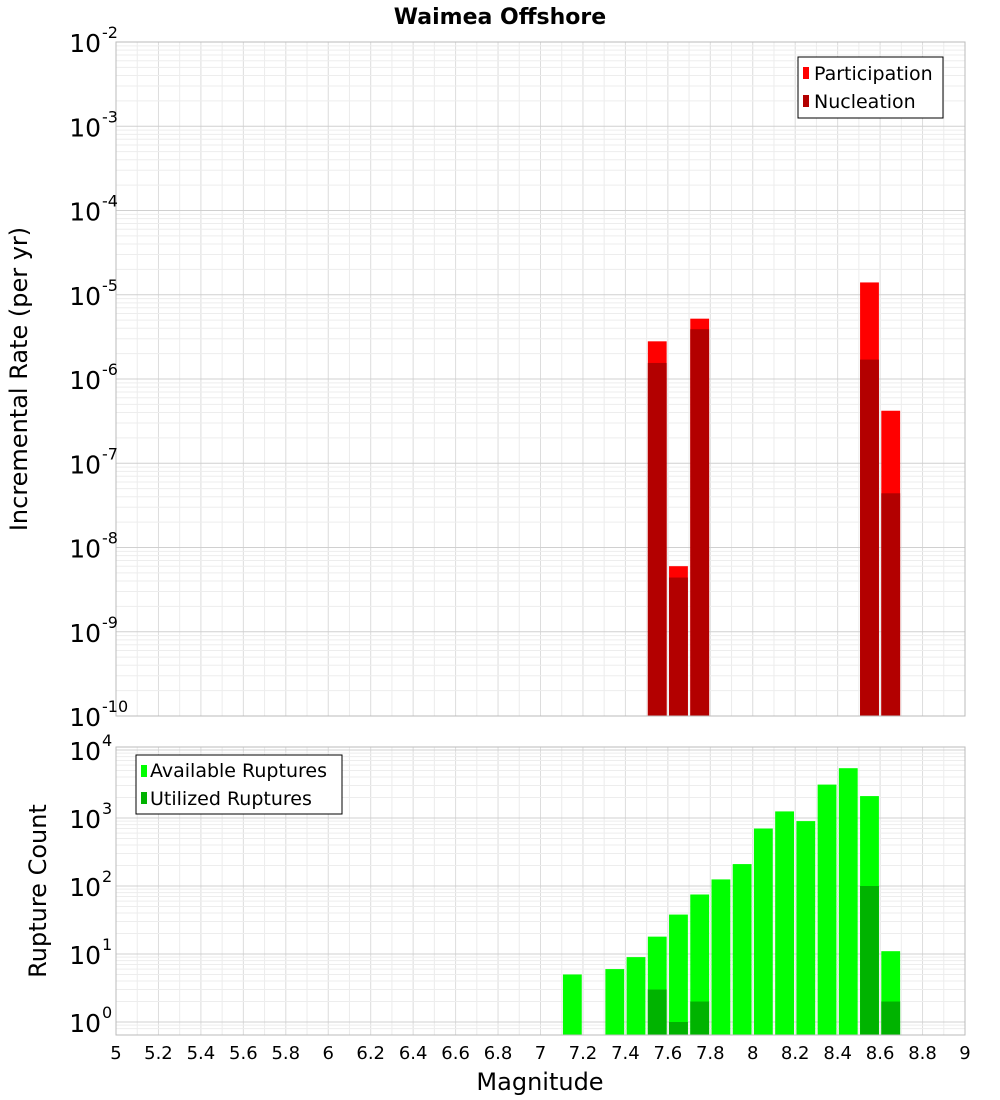  Describe the element at coordinates (806, 73) in the screenshot. I see `legend-swatch-participation` at that location.